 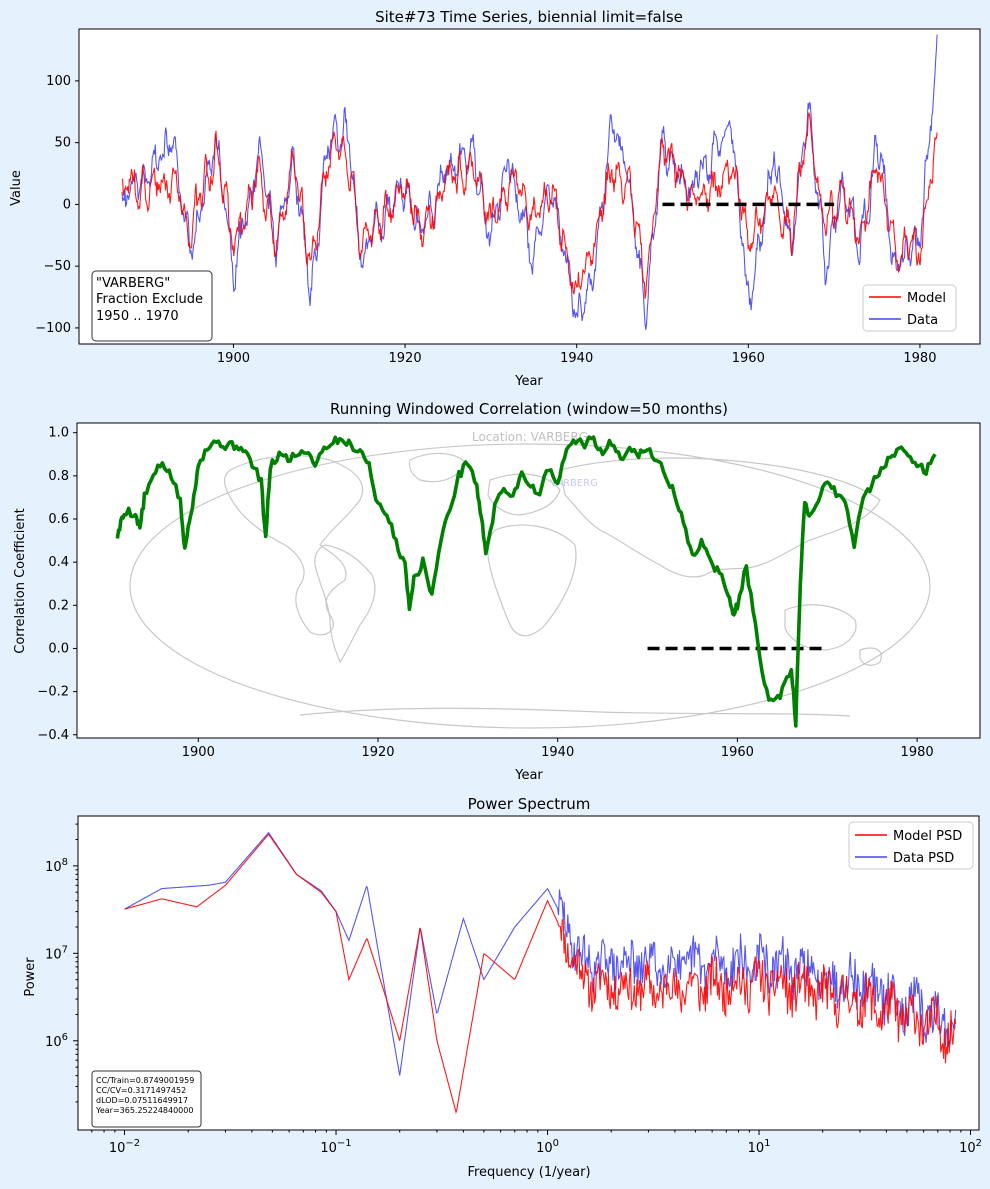 What do you see at coordinates (53, 735) in the screenshot?
I see `y-tick-label: −0.4` at bounding box center [53, 735].